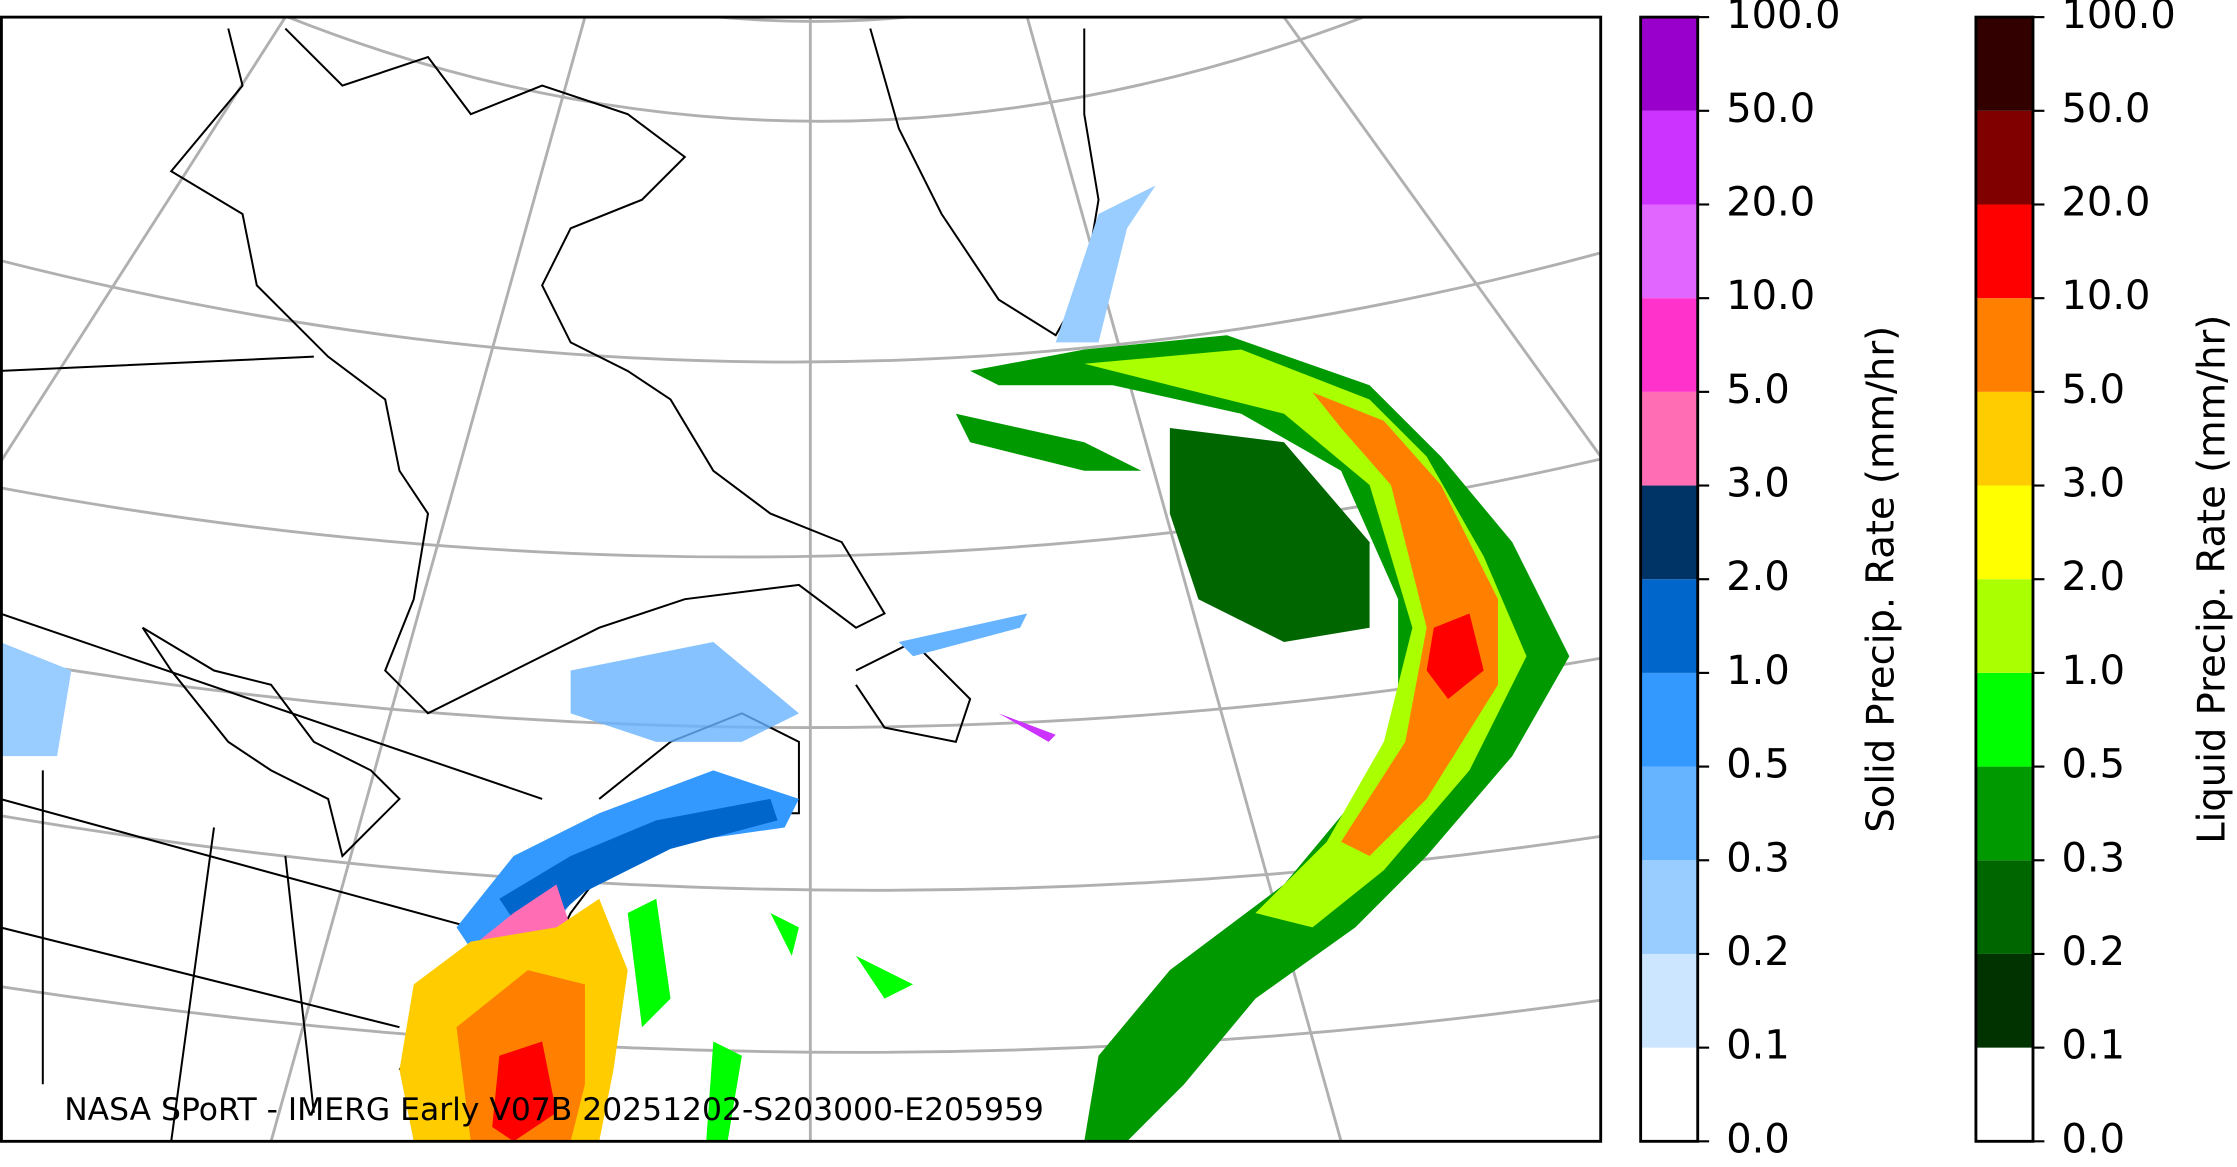 The height and width of the screenshot is (1167, 2237). Describe the element at coordinates (2212, 579) in the screenshot. I see `colorbar-label: Liquid Precip. Rate (mm/hr)` at that location.